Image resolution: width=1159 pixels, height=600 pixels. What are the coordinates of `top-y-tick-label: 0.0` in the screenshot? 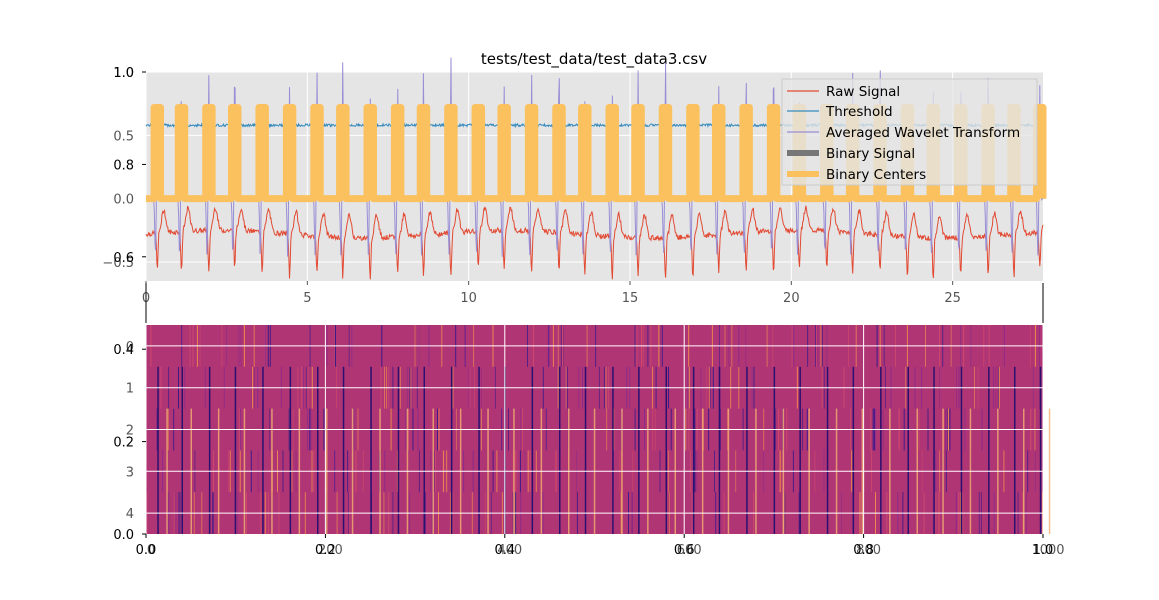 It's located at (123, 200).